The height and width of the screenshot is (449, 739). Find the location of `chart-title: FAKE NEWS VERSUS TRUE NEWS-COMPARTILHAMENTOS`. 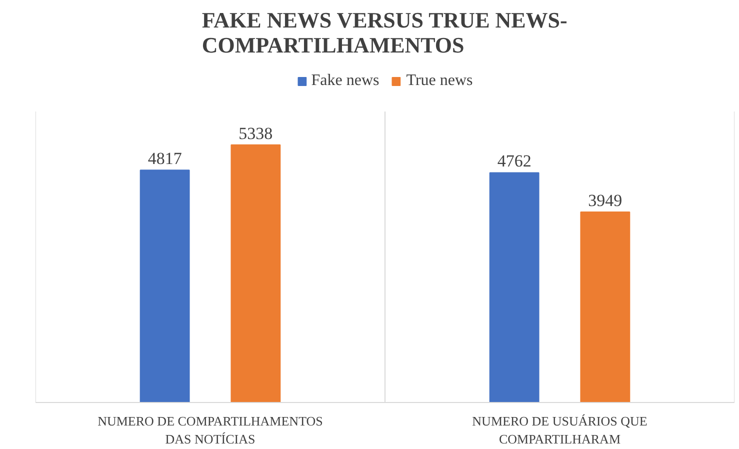

chart-title: FAKE NEWS VERSUS TRUE NEWS-COMPARTILHAMENTOS is located at coordinates (385, 33).